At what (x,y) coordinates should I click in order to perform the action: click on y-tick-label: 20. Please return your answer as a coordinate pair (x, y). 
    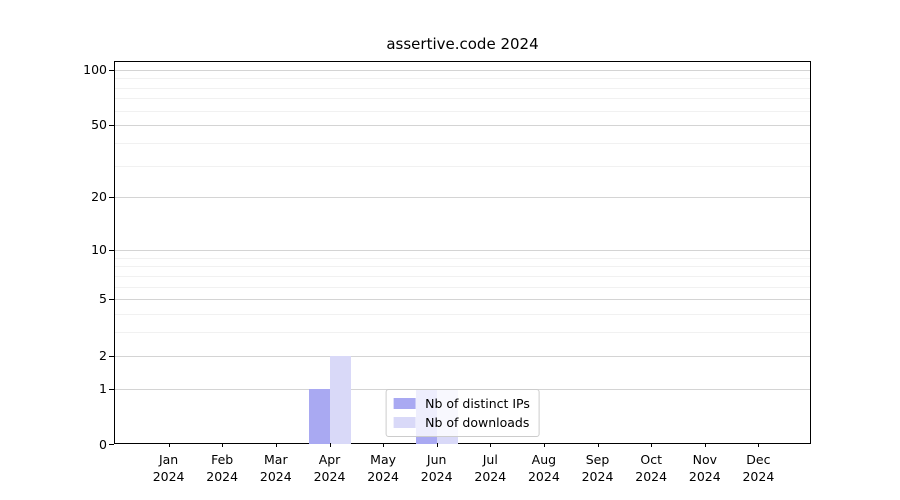
    Looking at the image, I should click on (99, 197).